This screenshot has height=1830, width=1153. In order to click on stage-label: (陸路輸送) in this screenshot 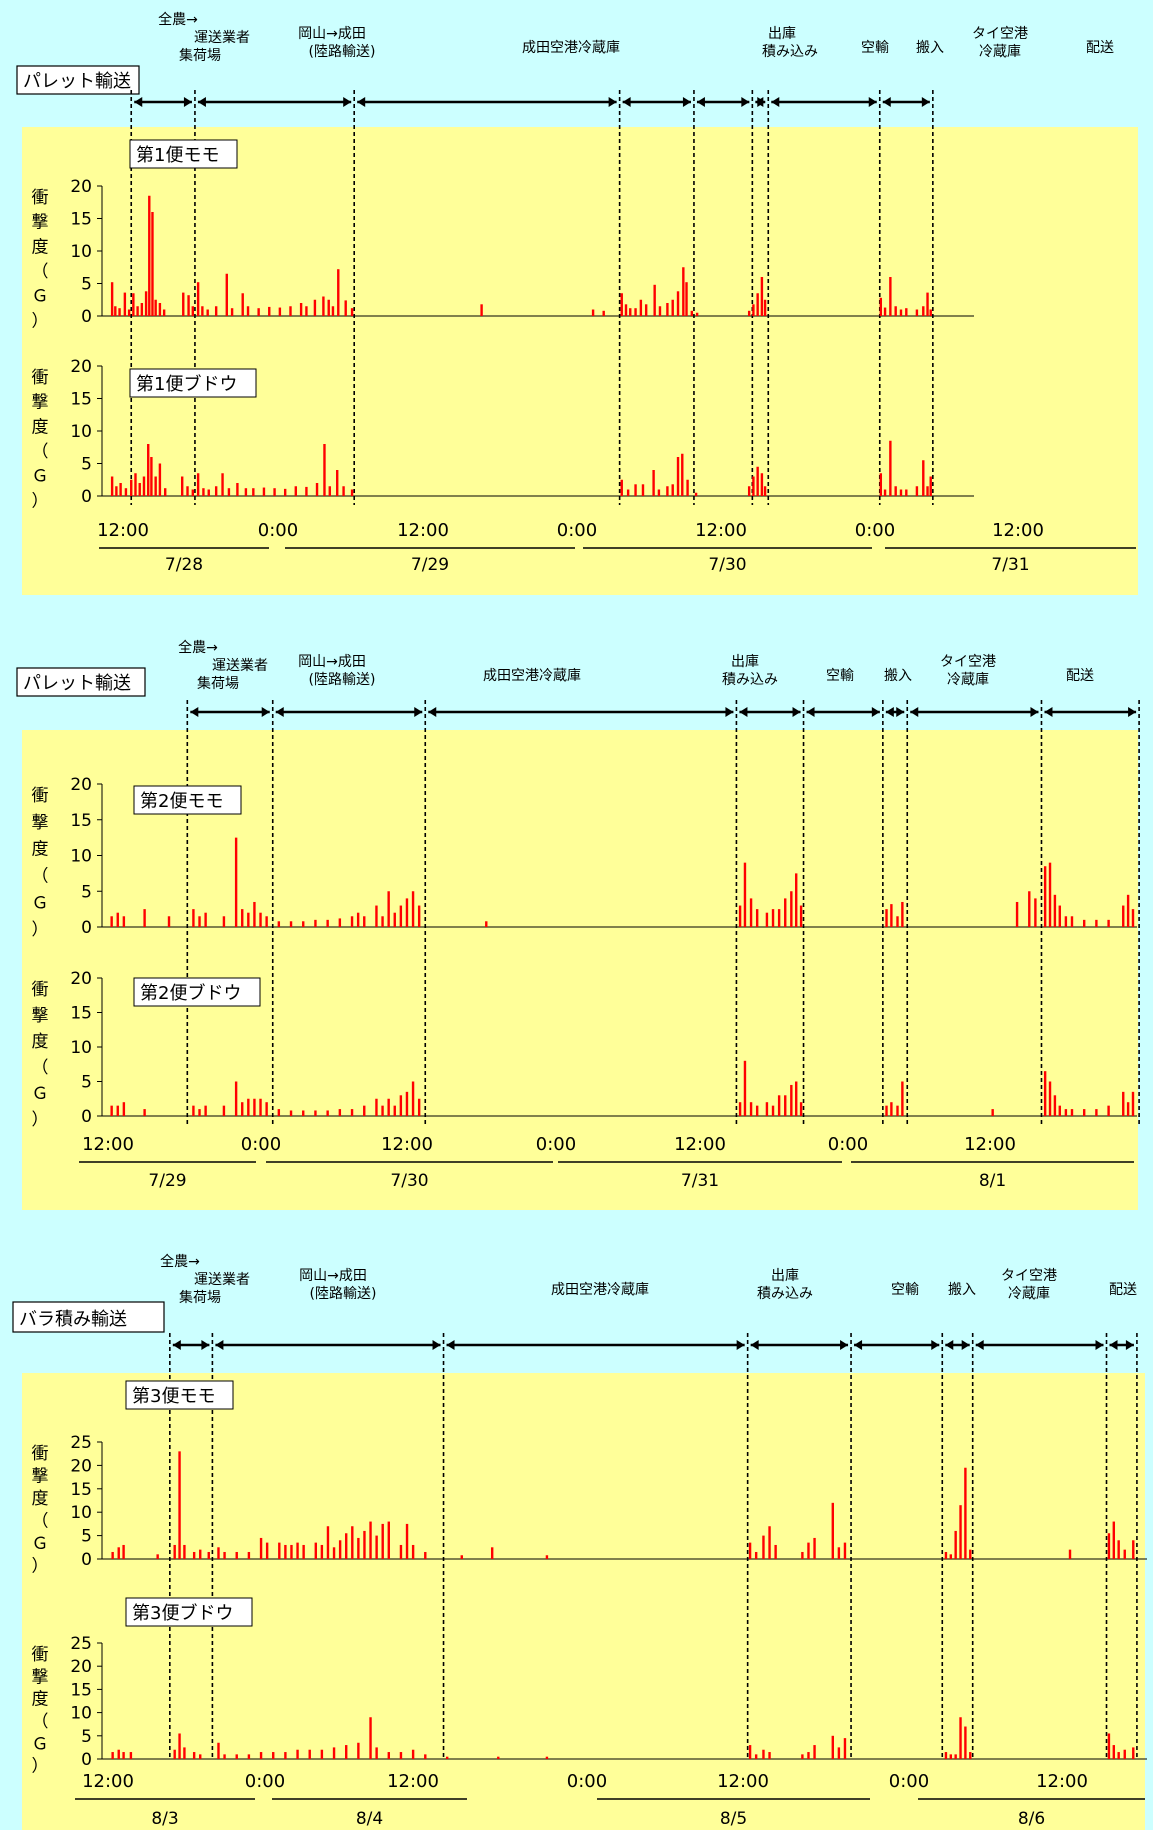, I will do `click(342, 52)`.